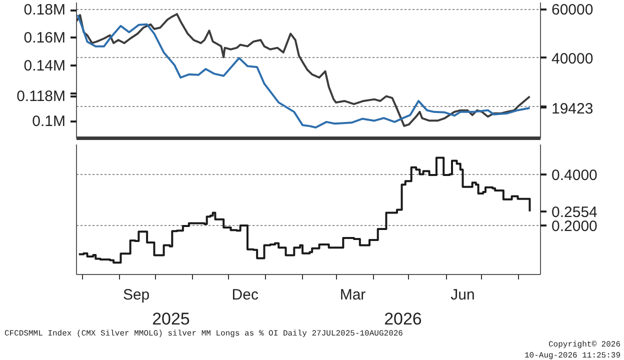  What do you see at coordinates (204, 334) in the screenshot?
I see `text: CFCDSMML Index (CMX Silver MMOLG) silver MM Longs as % OI Daily 27JUL2025-10AUG2026` at bounding box center [204, 334].